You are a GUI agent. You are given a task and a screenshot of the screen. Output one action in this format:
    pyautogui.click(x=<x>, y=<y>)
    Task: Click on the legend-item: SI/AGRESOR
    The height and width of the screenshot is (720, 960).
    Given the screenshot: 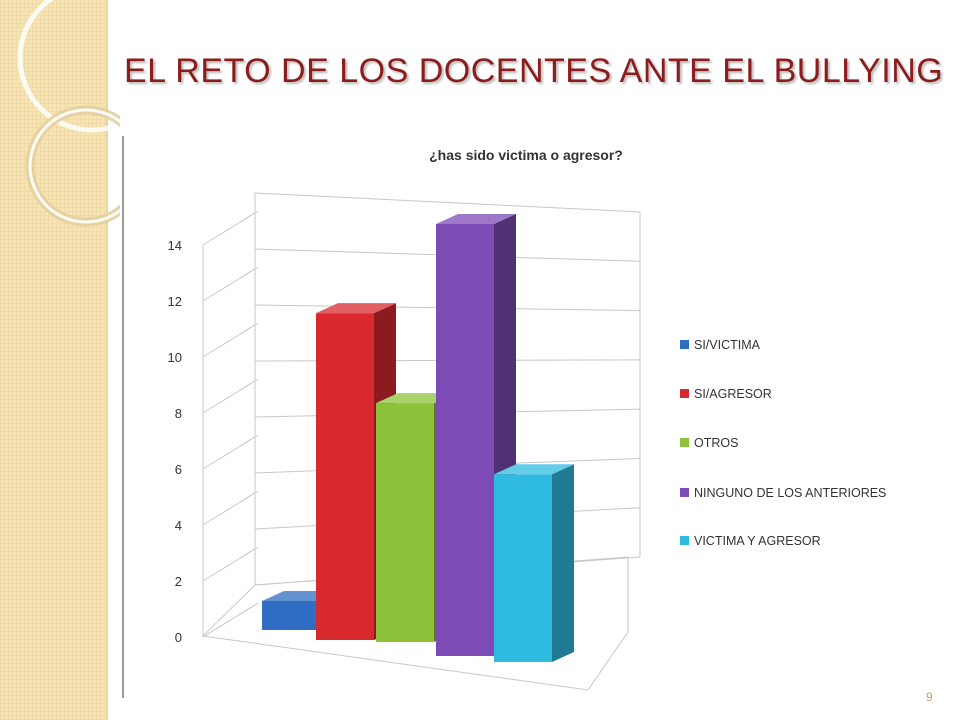 What is the action you would take?
    pyautogui.click(x=726, y=394)
    